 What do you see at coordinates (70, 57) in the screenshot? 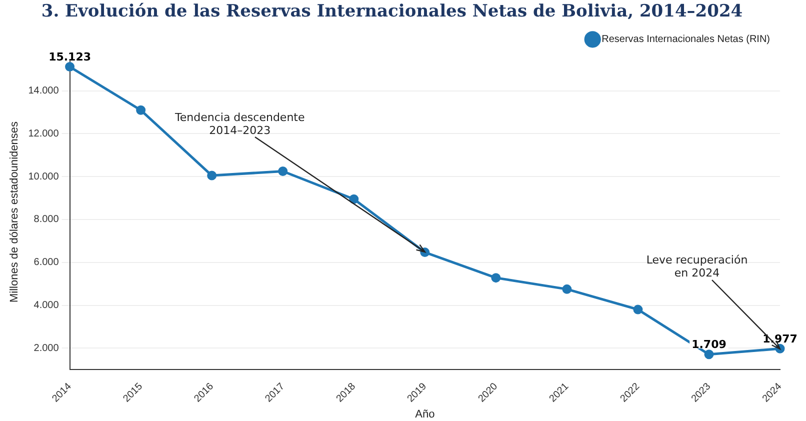
I see `data-label: 15.123` at bounding box center [70, 57].